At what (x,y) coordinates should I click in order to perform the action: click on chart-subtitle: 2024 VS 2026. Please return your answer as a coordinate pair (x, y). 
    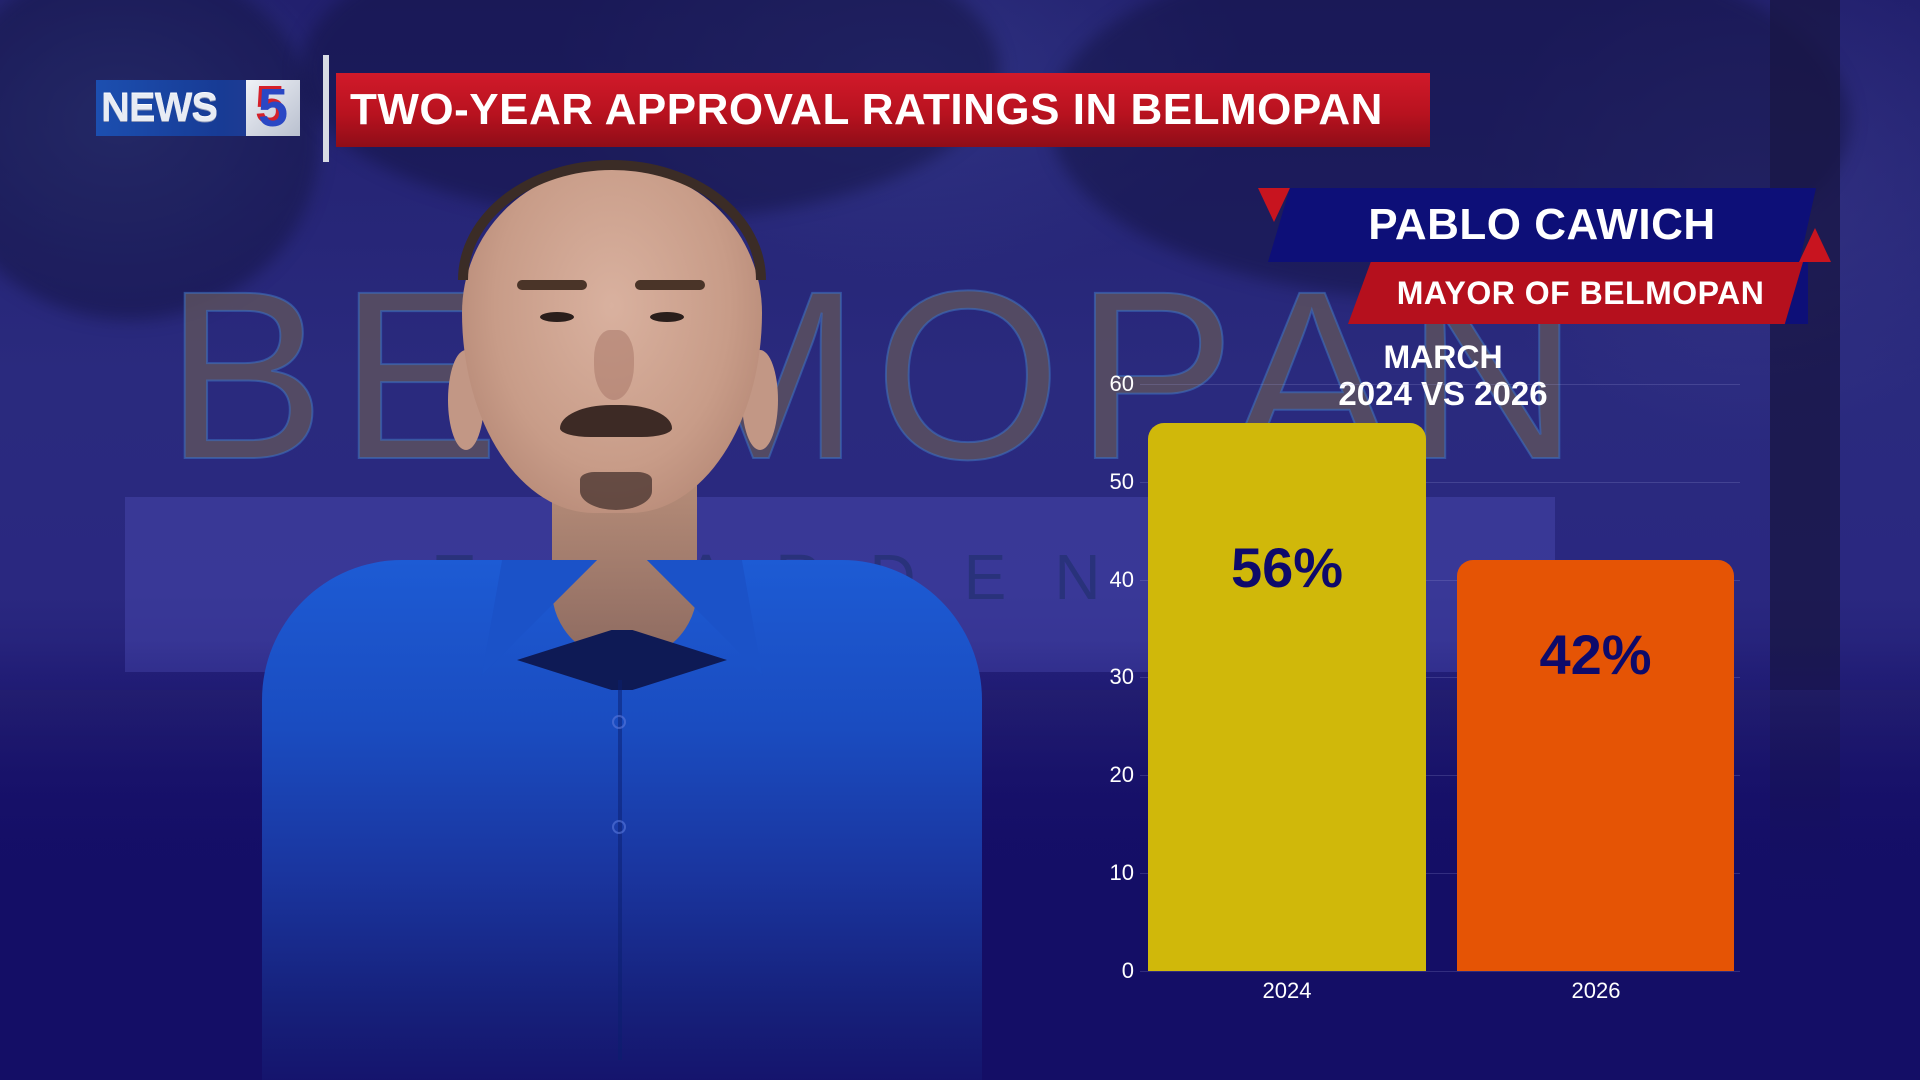
    Looking at the image, I should click on (1443, 393).